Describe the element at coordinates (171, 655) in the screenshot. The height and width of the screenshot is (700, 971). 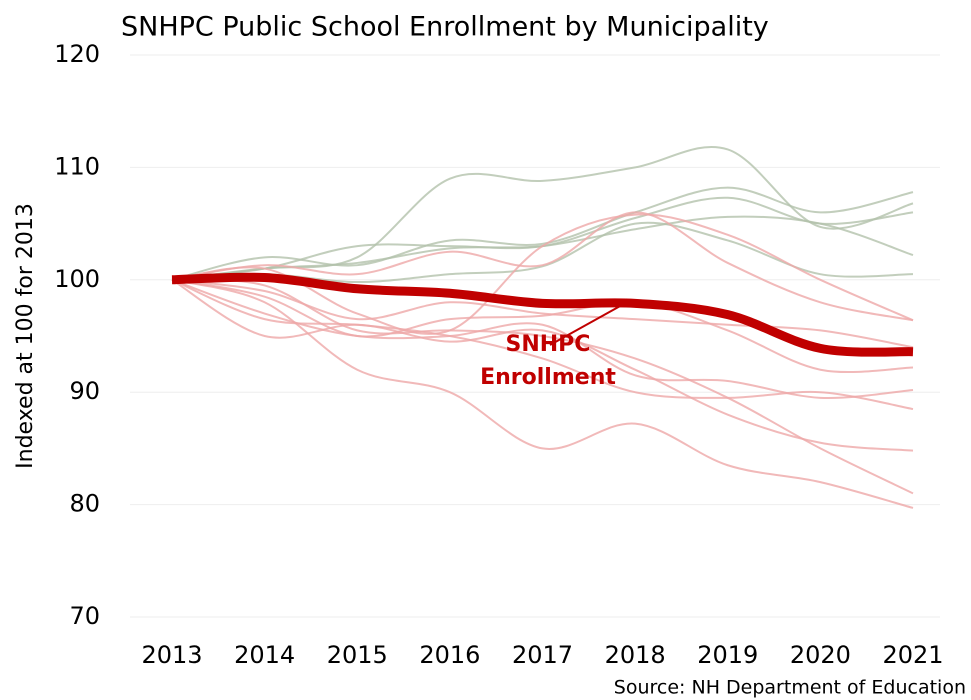
I see `x-tick-label: 2013` at that location.